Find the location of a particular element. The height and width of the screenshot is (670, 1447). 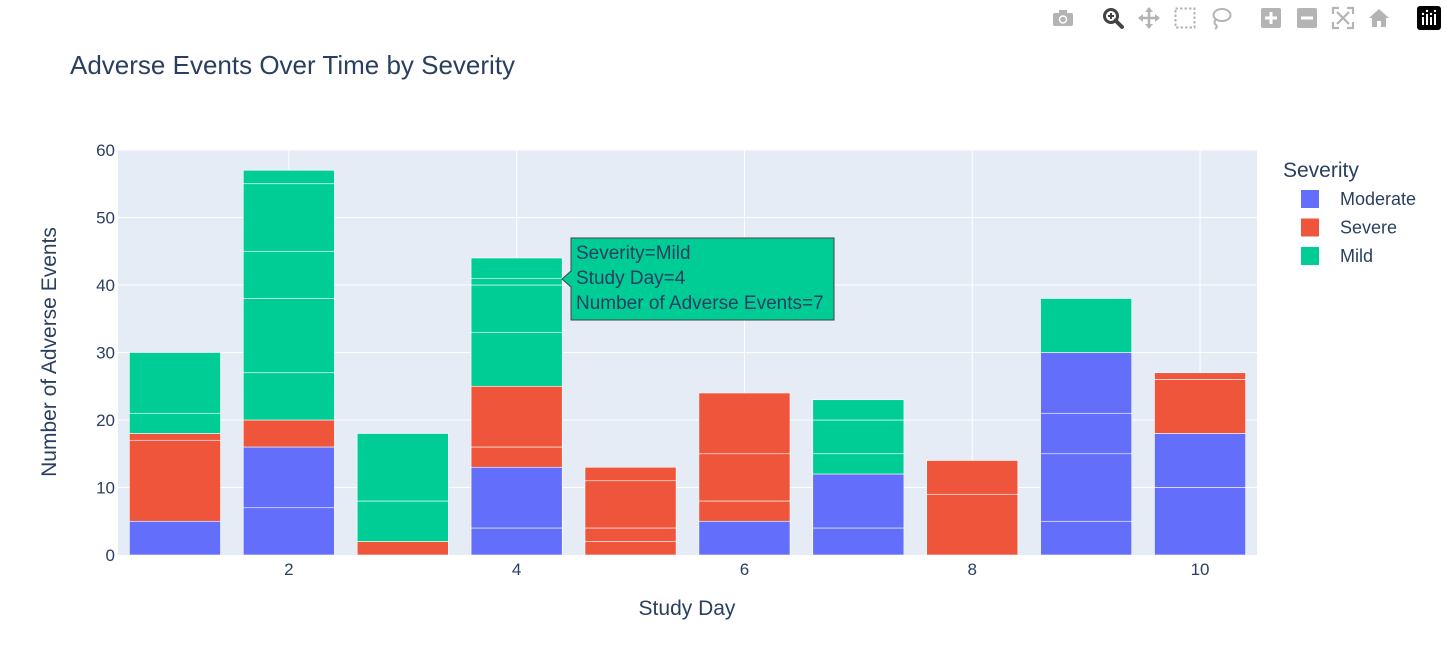

legend-label: Moderate is located at coordinates (1378, 199).